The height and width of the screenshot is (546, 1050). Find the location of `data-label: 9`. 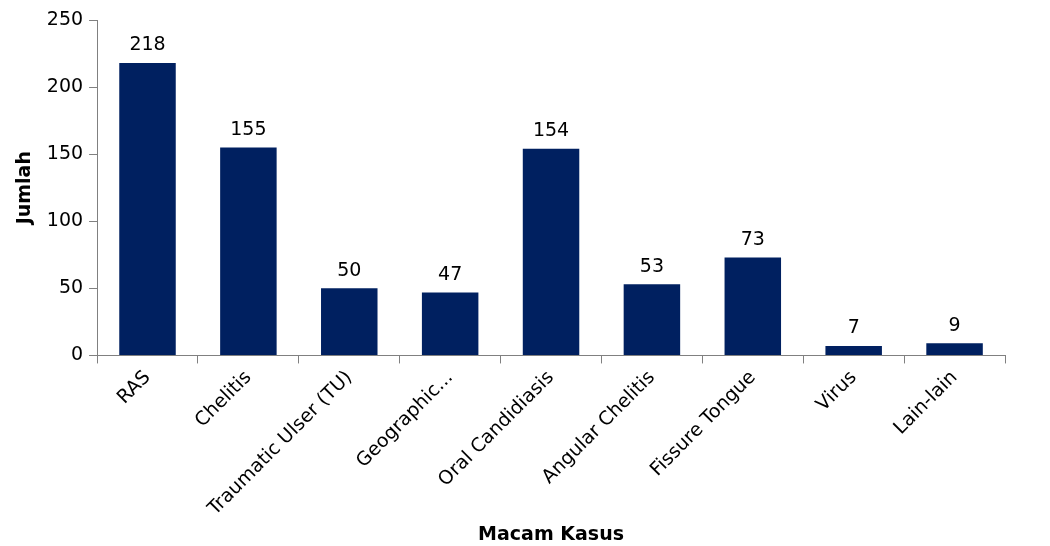

data-label: 9 is located at coordinates (954, 323).